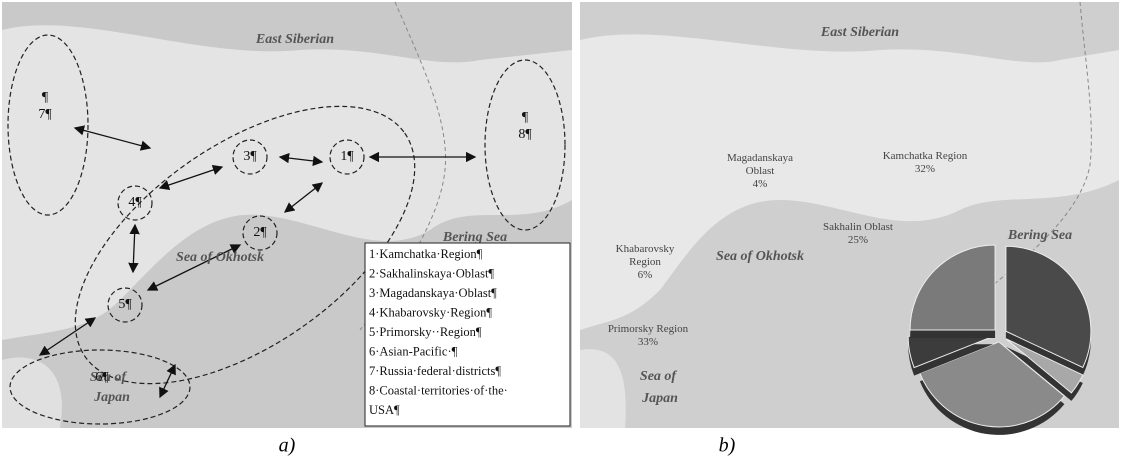 The image size is (1121, 462). I want to click on node-label: 8¶, so click(525, 134).